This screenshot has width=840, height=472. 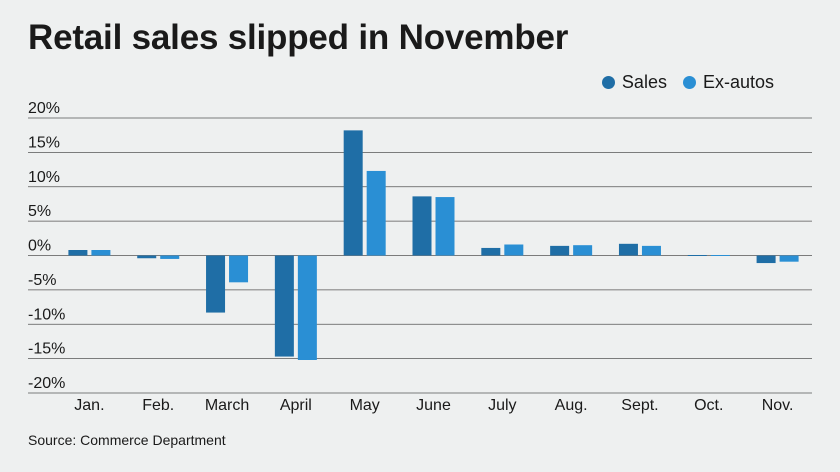 I want to click on source-note: Source: Commerce Department, so click(x=127, y=440).